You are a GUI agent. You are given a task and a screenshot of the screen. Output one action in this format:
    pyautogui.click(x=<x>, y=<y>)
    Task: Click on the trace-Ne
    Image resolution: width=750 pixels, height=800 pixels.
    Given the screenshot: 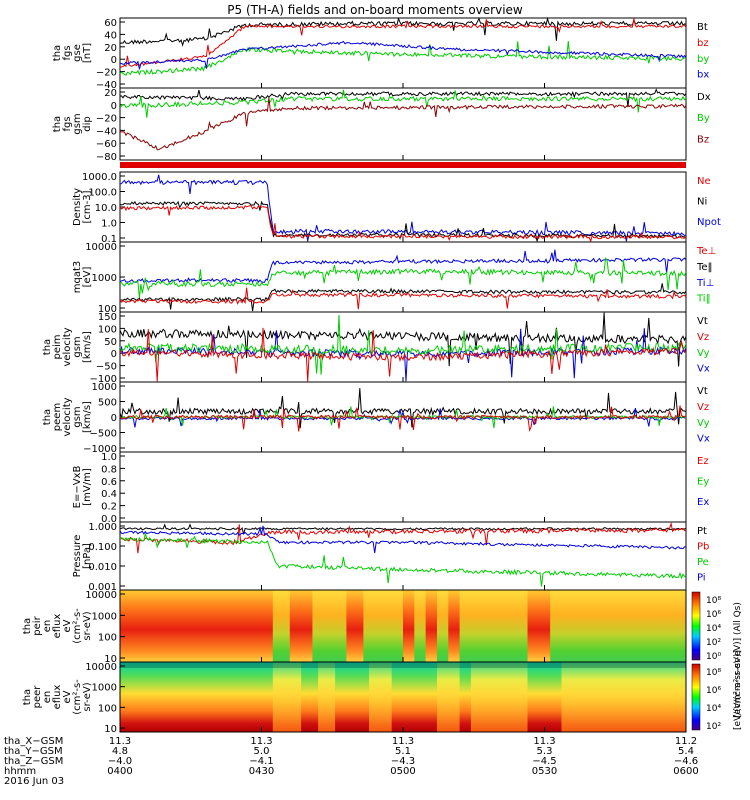 What is the action you would take?
    pyautogui.click(x=403, y=223)
    